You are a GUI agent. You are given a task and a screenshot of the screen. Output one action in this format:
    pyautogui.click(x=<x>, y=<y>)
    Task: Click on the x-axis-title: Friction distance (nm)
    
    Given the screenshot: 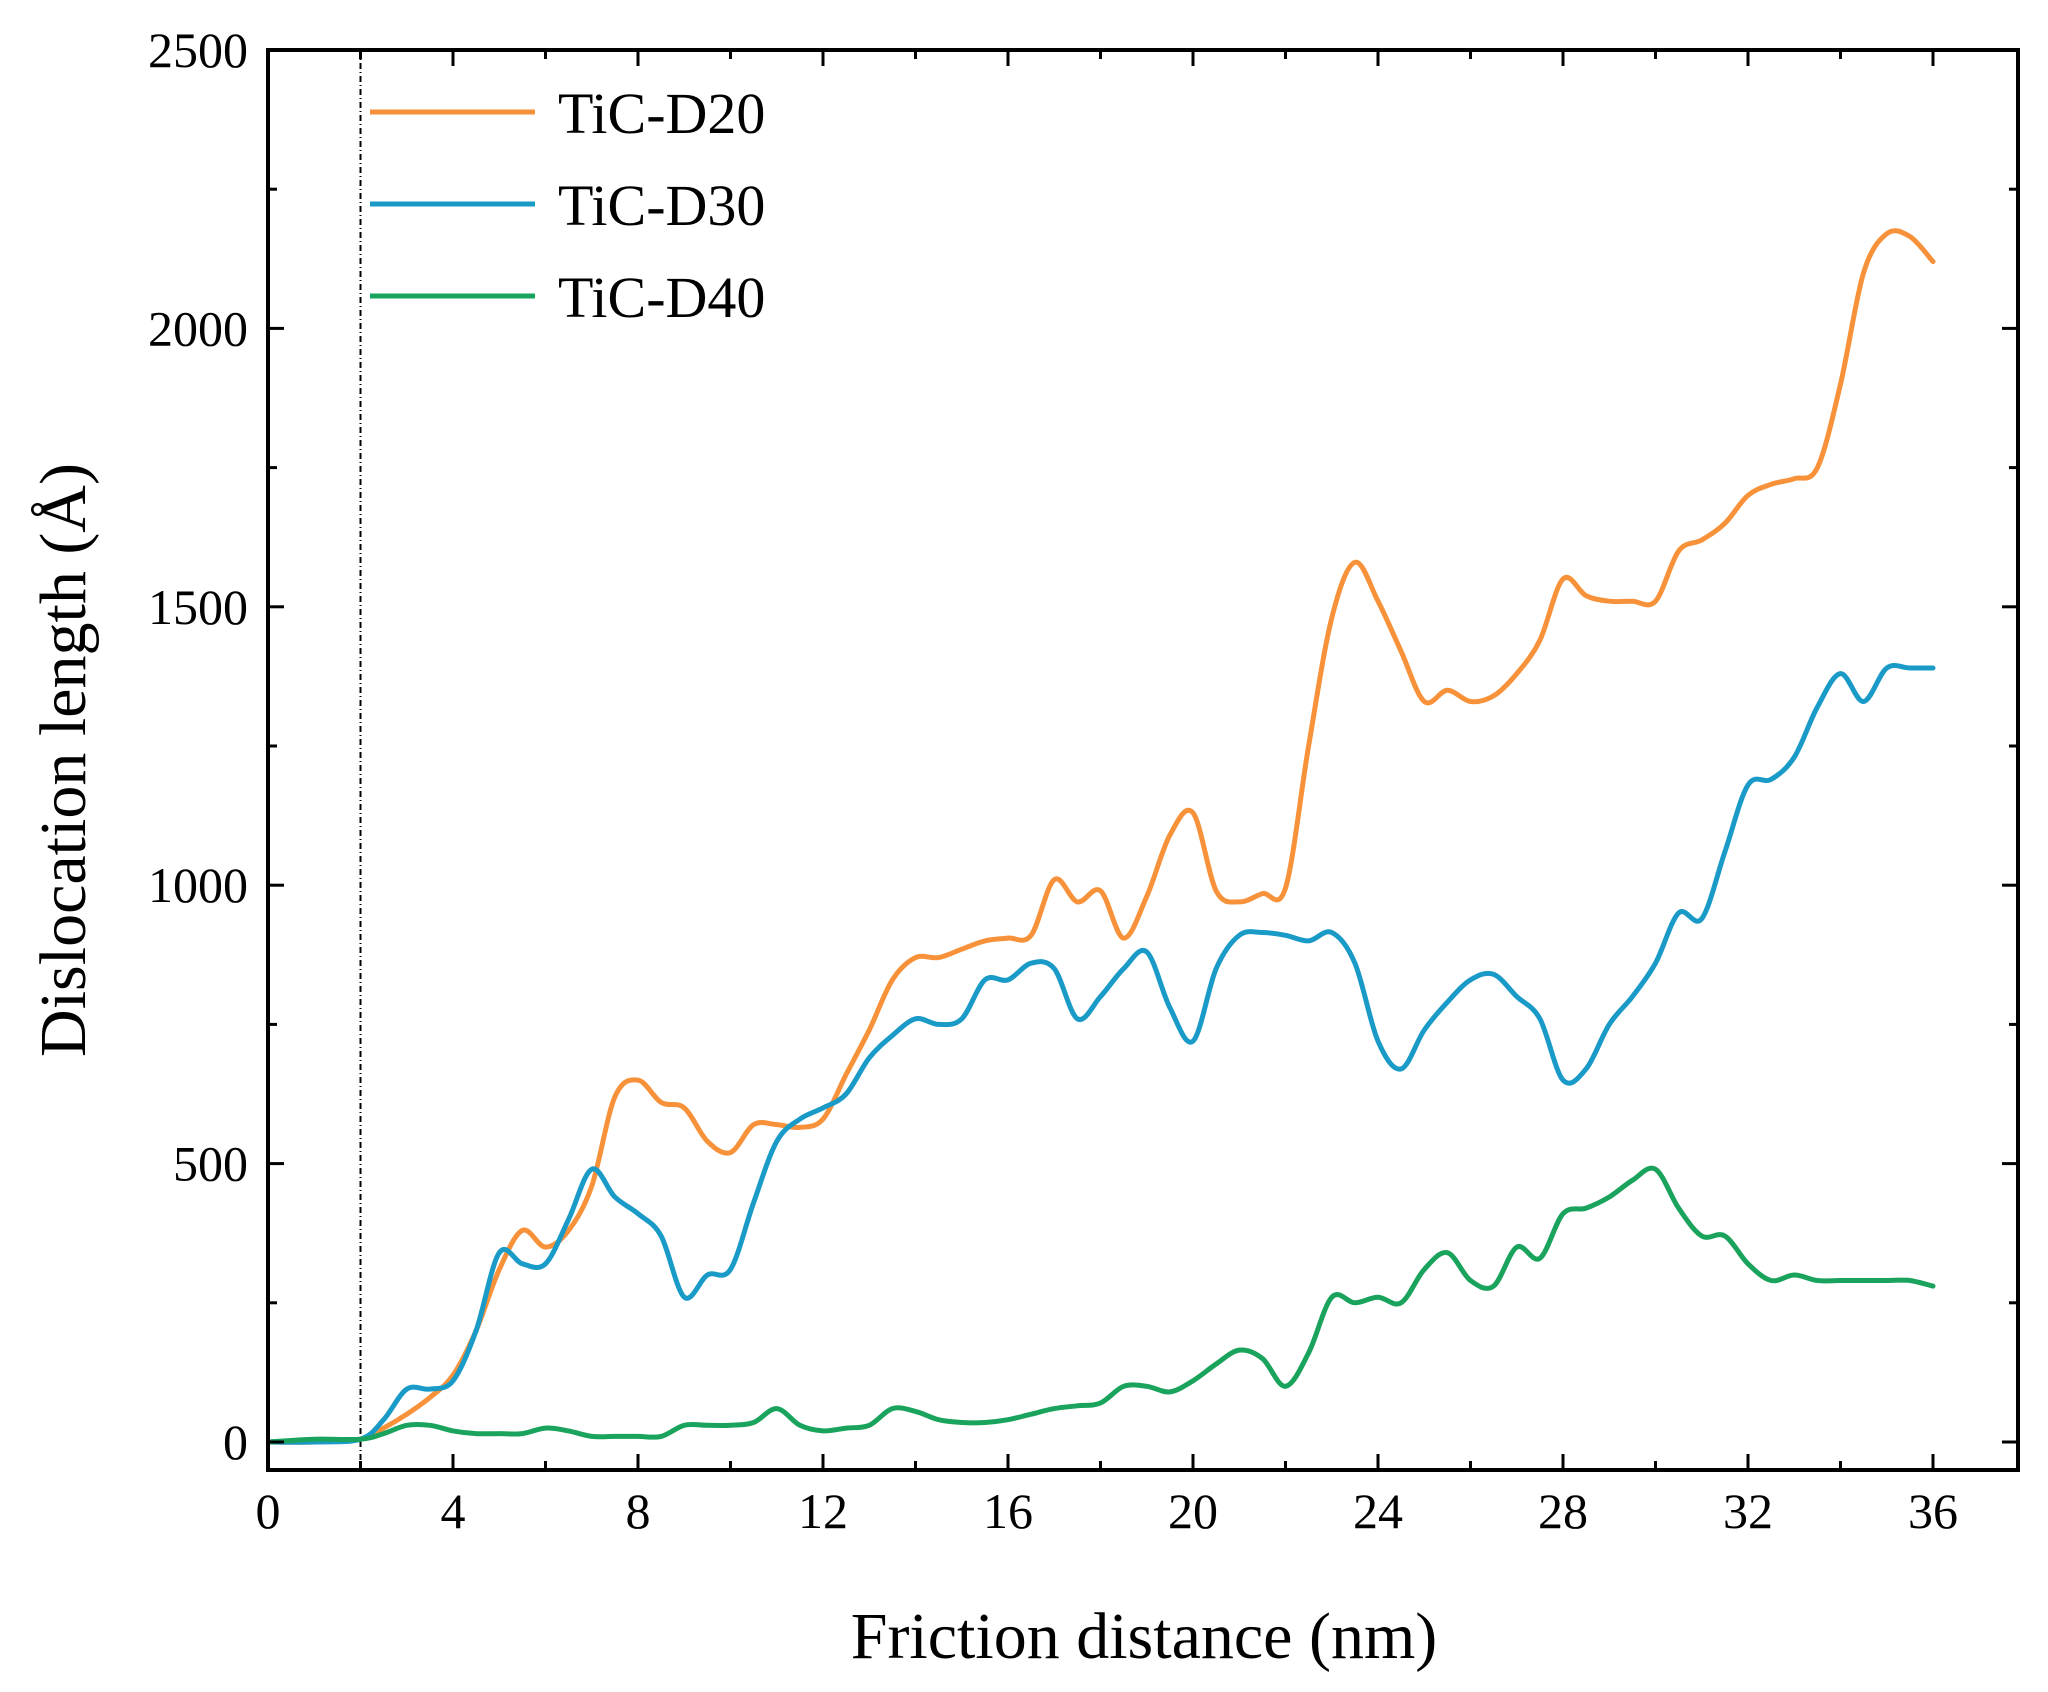 What is the action you would take?
    pyautogui.click(x=1144, y=1636)
    